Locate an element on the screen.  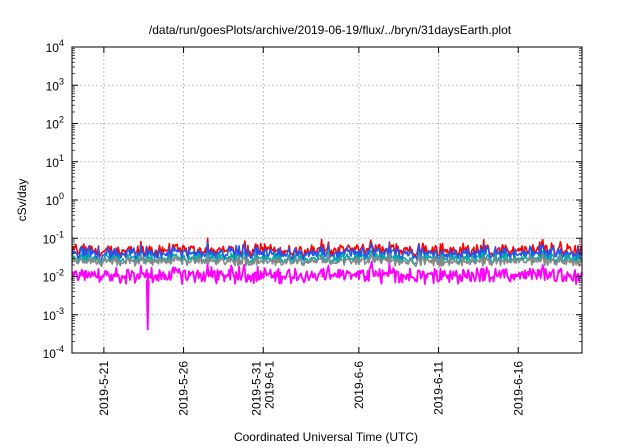
series-spike is located at coordinates (147, 305).